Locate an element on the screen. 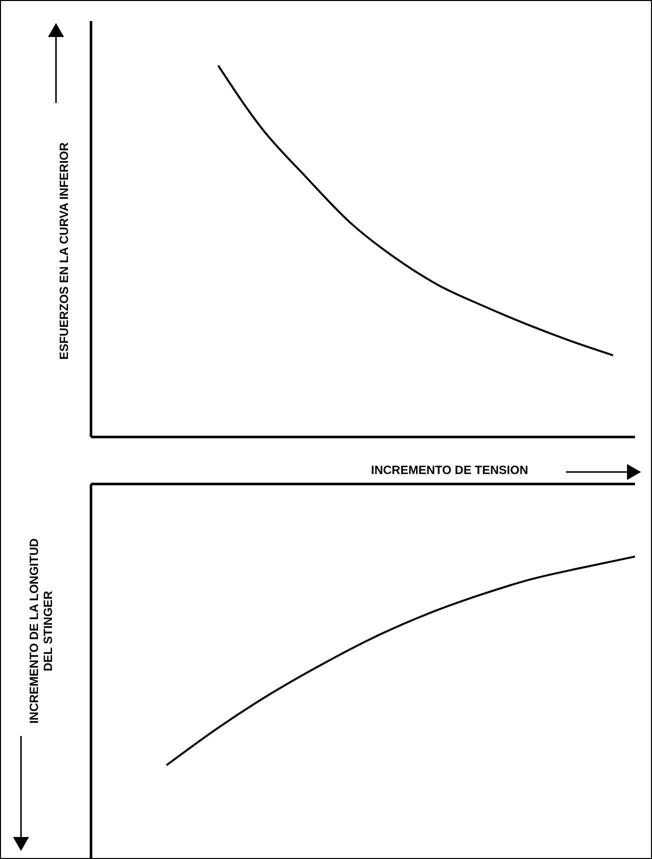 The image size is (652, 859). y-axis-title: INCREMENTO DE LA LONGITUD DEL STINGER is located at coordinates (41, 631).